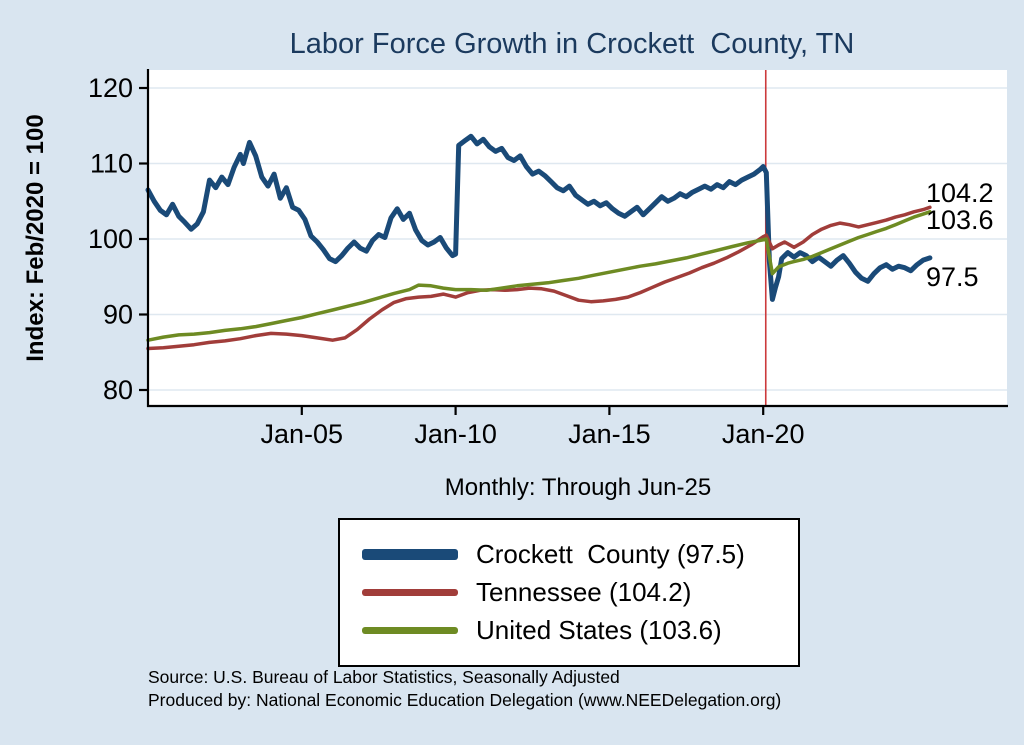 The height and width of the screenshot is (745, 1024). What do you see at coordinates (302, 434) in the screenshot?
I see `x-tick-label-Jan-05: Jan-05` at bounding box center [302, 434].